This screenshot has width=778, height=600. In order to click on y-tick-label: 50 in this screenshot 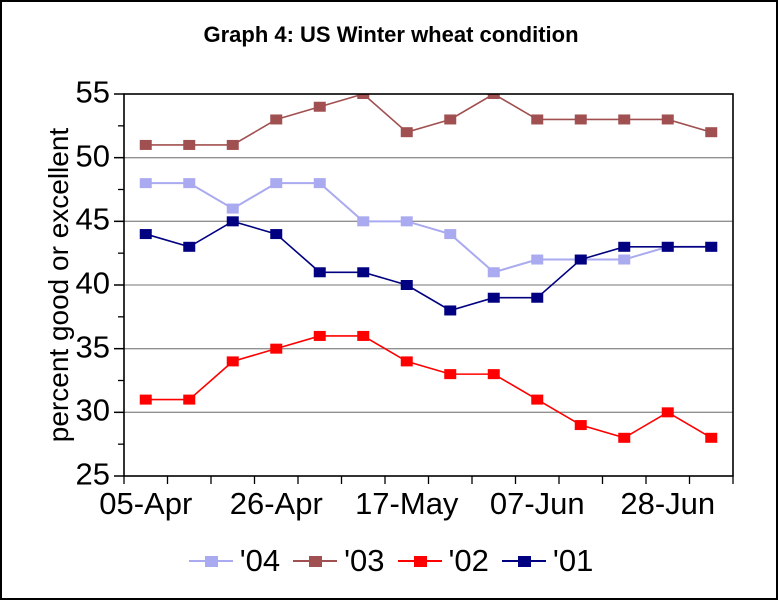, I will do `click(92, 156)`.